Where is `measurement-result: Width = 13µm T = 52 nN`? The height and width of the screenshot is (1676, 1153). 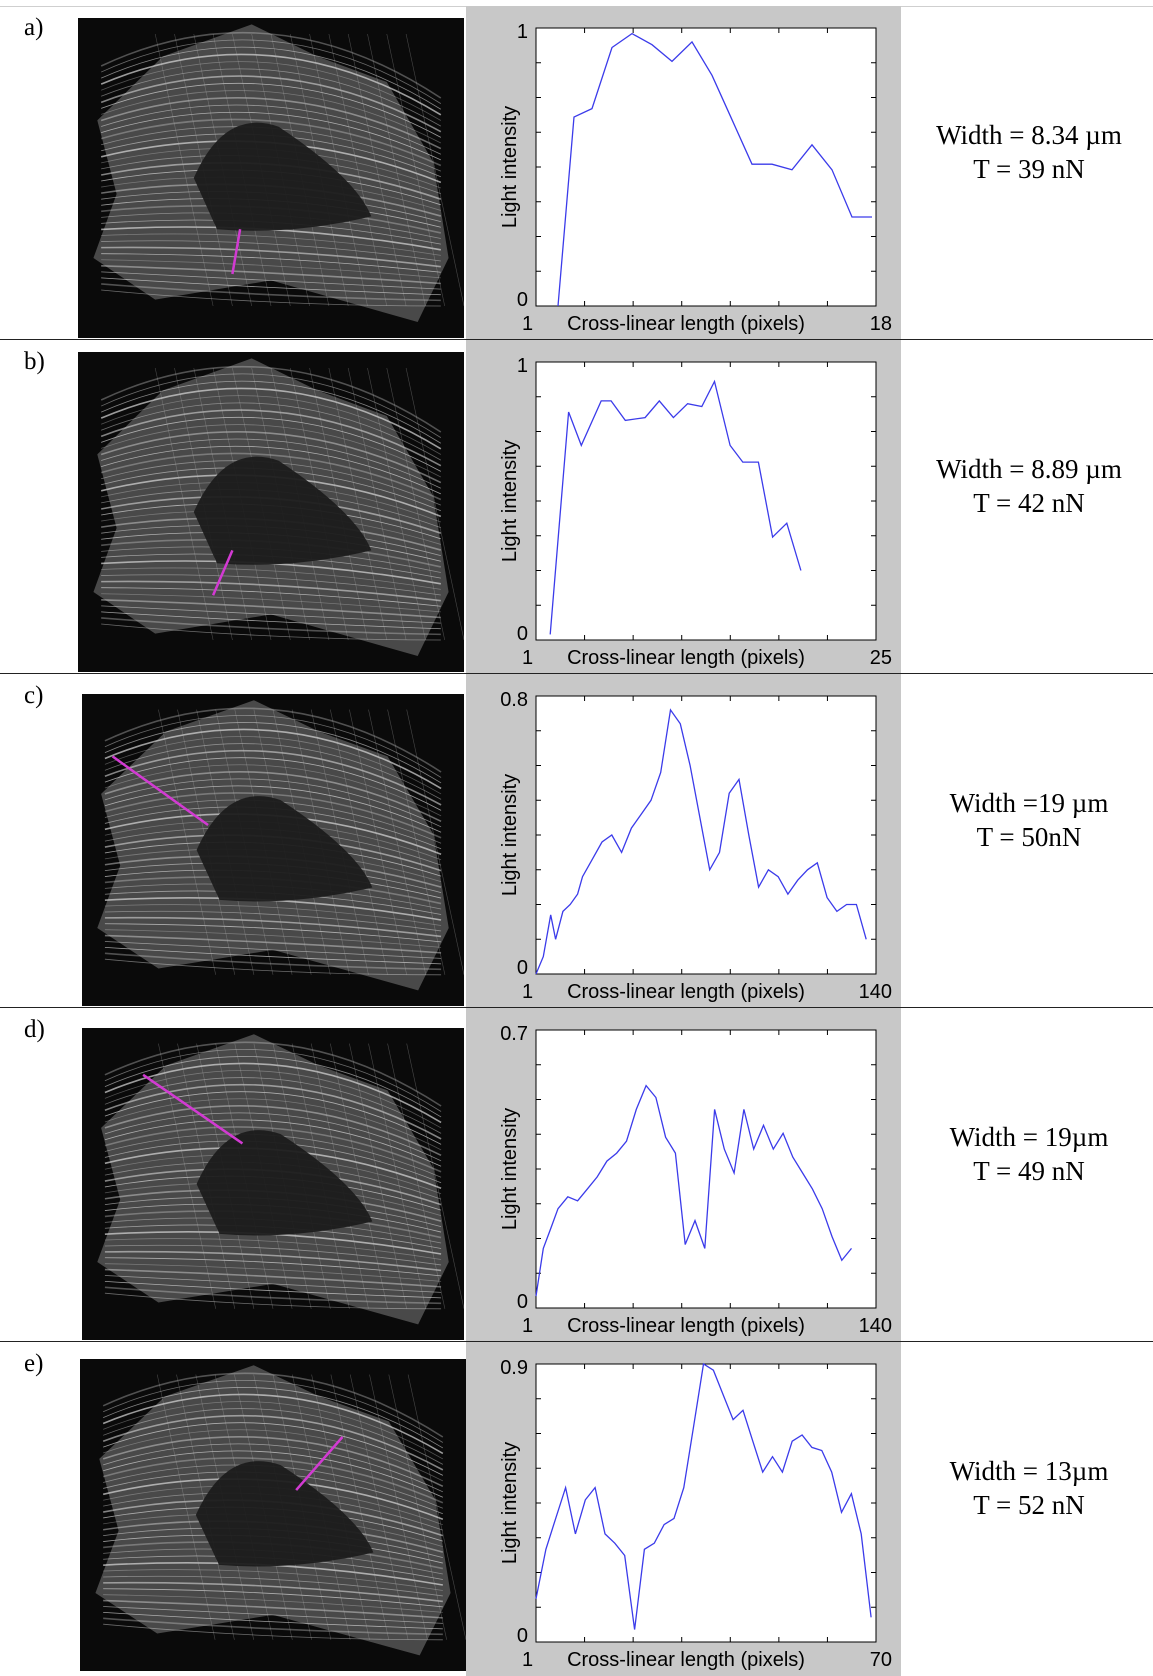
measurement-result: Width = 13µm T = 52 nN is located at coordinates (1029, 1488).